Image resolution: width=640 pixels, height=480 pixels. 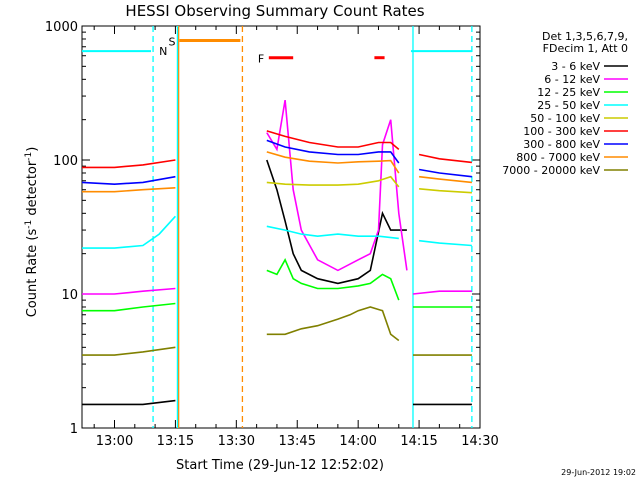 What do you see at coordinates (551, 170) in the screenshot?
I see `legend-label-9: 7000 - 20000 keV` at bounding box center [551, 170].